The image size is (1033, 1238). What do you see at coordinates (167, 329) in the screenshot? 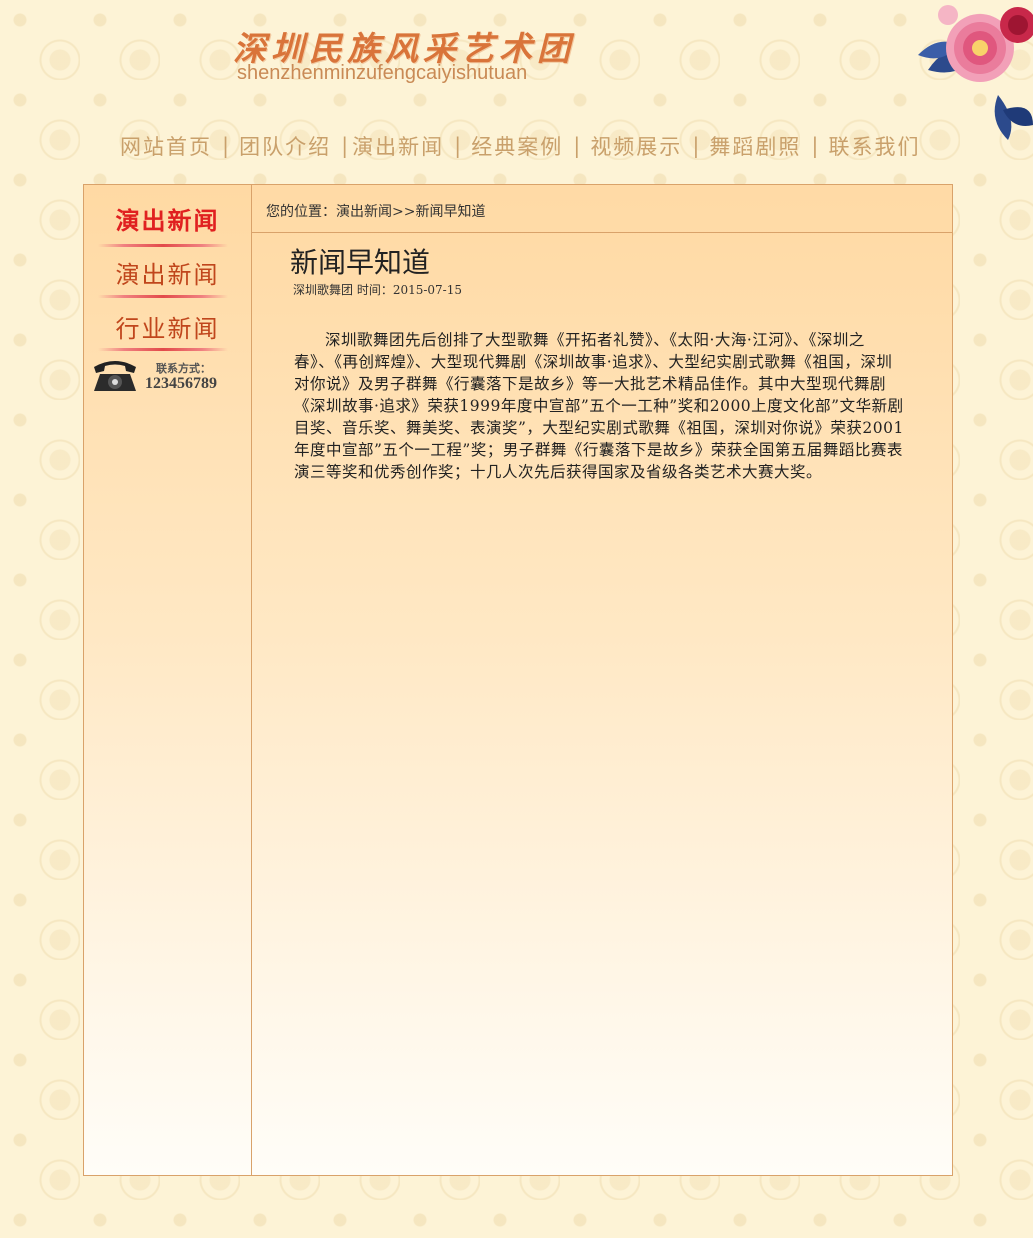
I see `sidebar-item-industry-news: 行业新闻` at bounding box center [167, 329].